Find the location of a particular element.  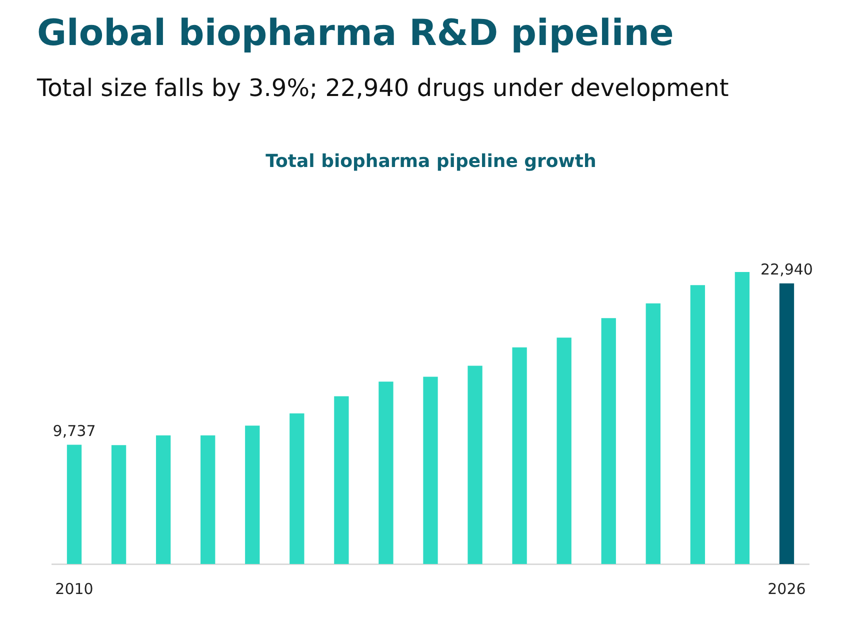

x-tick-label: 2026 is located at coordinates (787, 589).